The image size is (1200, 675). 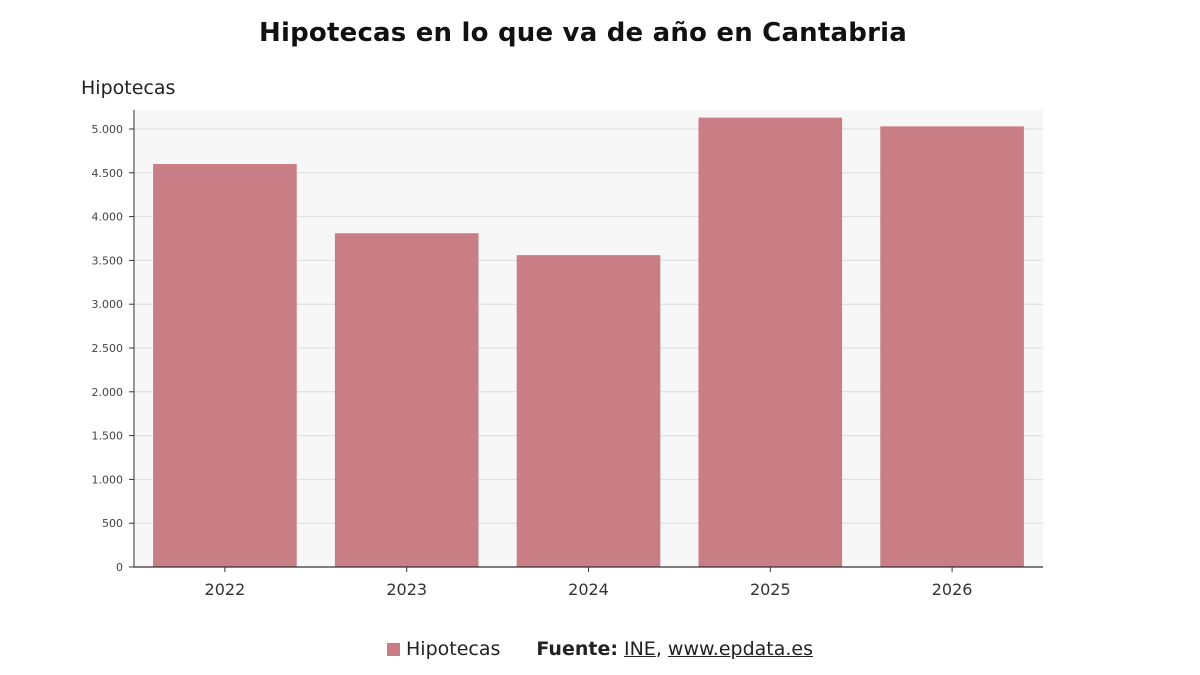 What do you see at coordinates (128, 88) in the screenshot?
I see `y-axis-title: Hipotecas` at bounding box center [128, 88].